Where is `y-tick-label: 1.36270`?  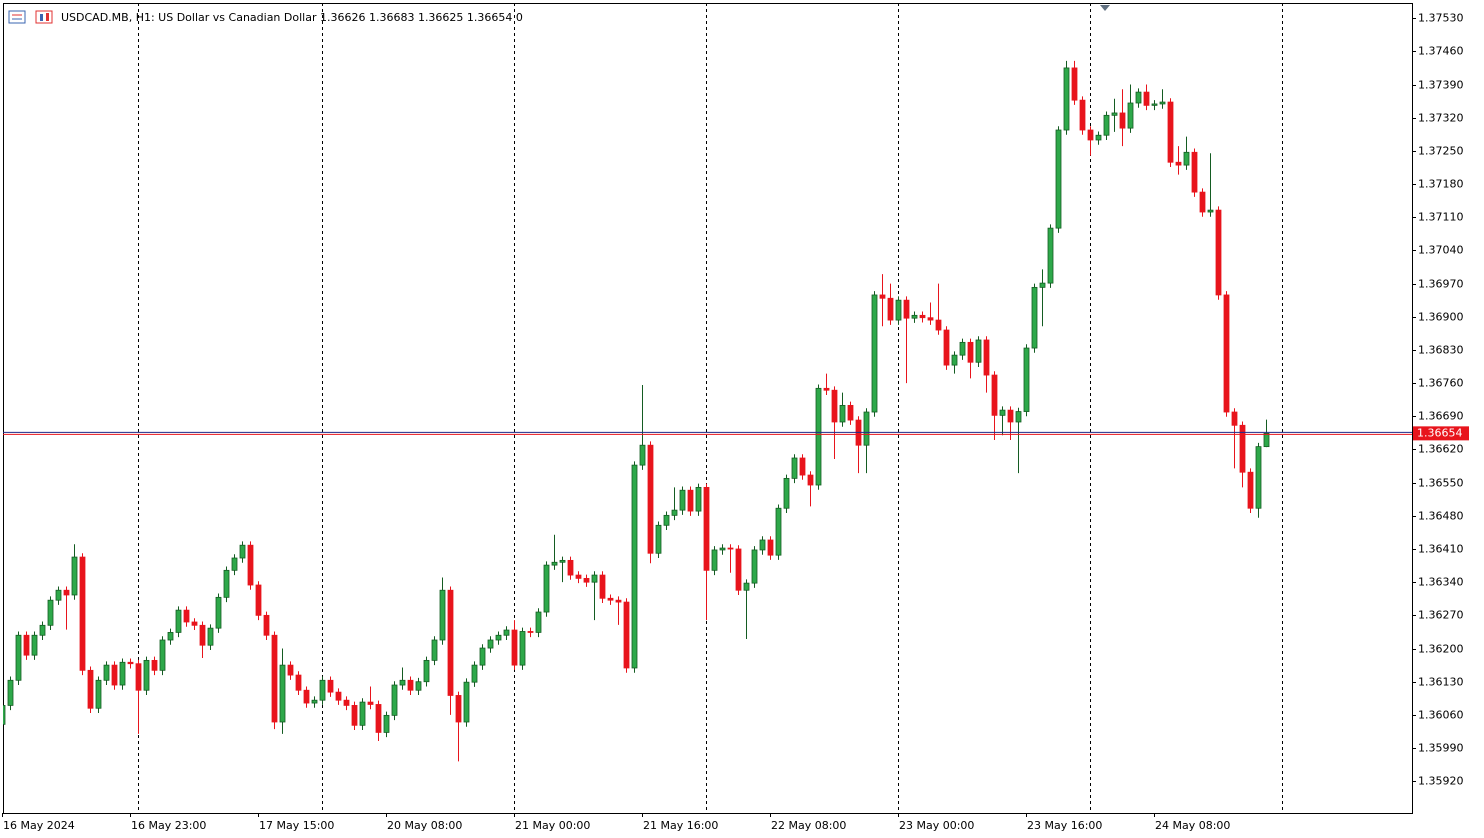 y-tick-label: 1.36270 is located at coordinates (1441, 615).